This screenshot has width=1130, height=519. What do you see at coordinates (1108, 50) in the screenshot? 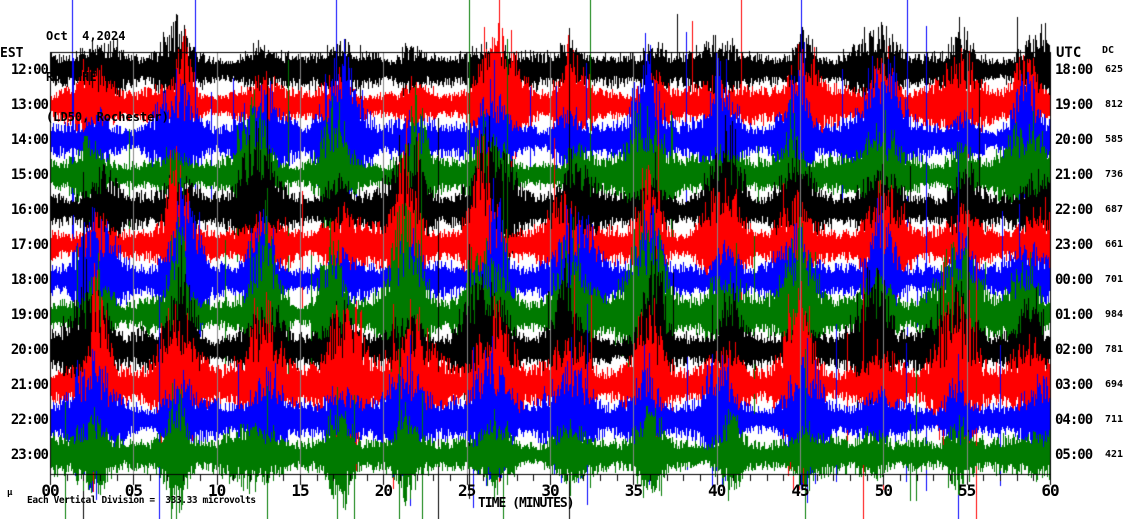
I see `dc-column-header: DC` at bounding box center [1108, 50].